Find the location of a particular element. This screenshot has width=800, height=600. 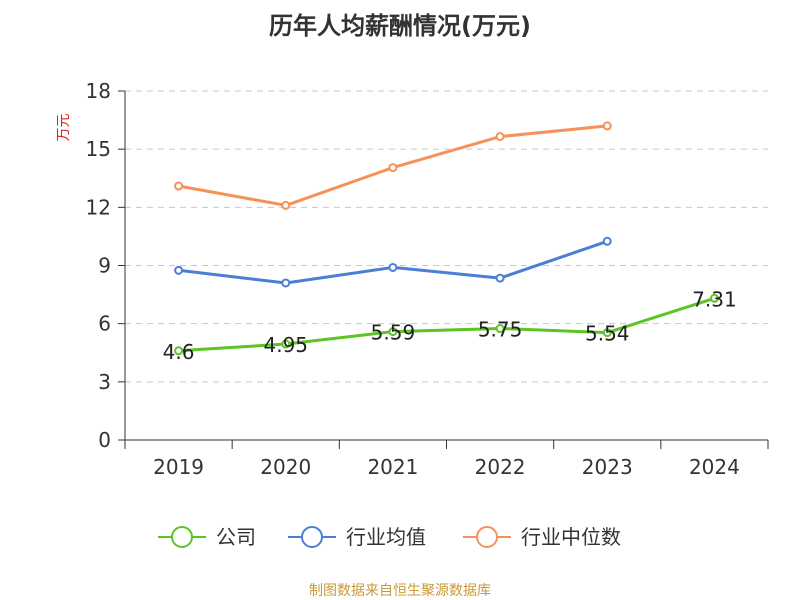

data-label: 5.75 is located at coordinates (500, 330).